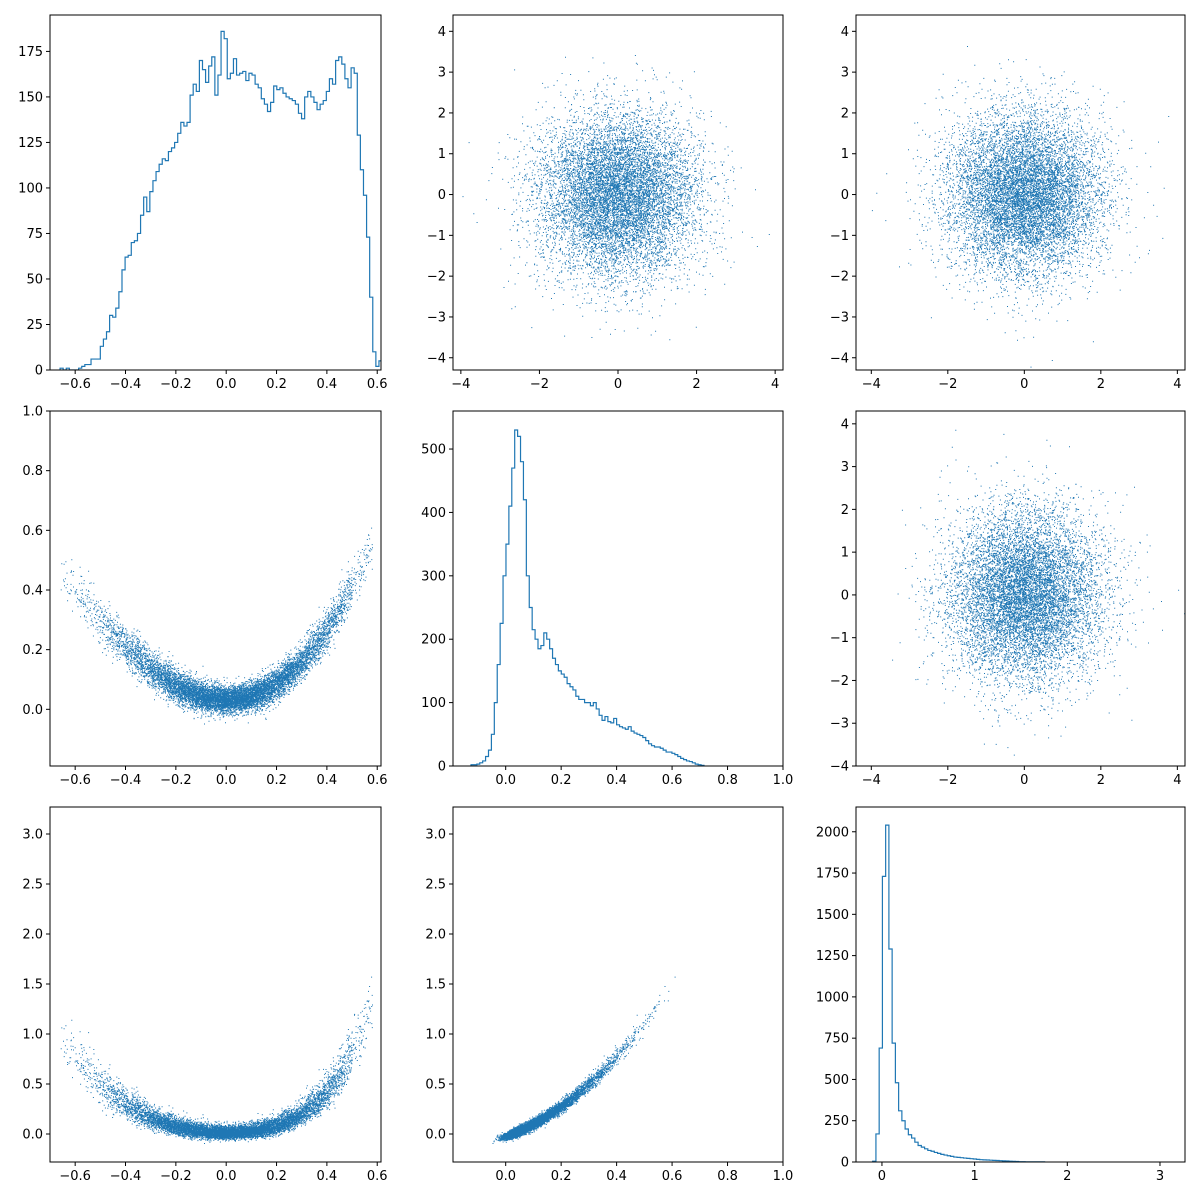 The image size is (1200, 1200). Describe the element at coordinates (435, 1085) in the screenshot. I see `y-tick-label: 0.5` at that location.